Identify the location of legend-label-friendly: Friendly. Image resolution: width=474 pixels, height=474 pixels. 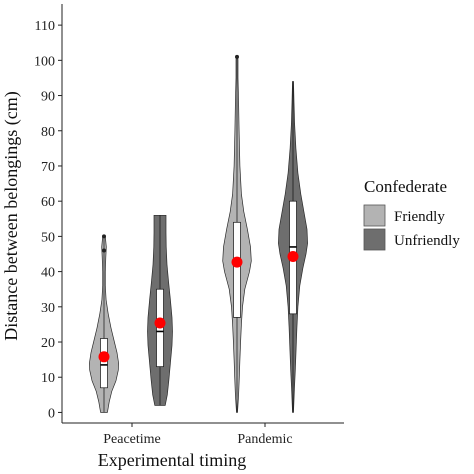
(419, 217).